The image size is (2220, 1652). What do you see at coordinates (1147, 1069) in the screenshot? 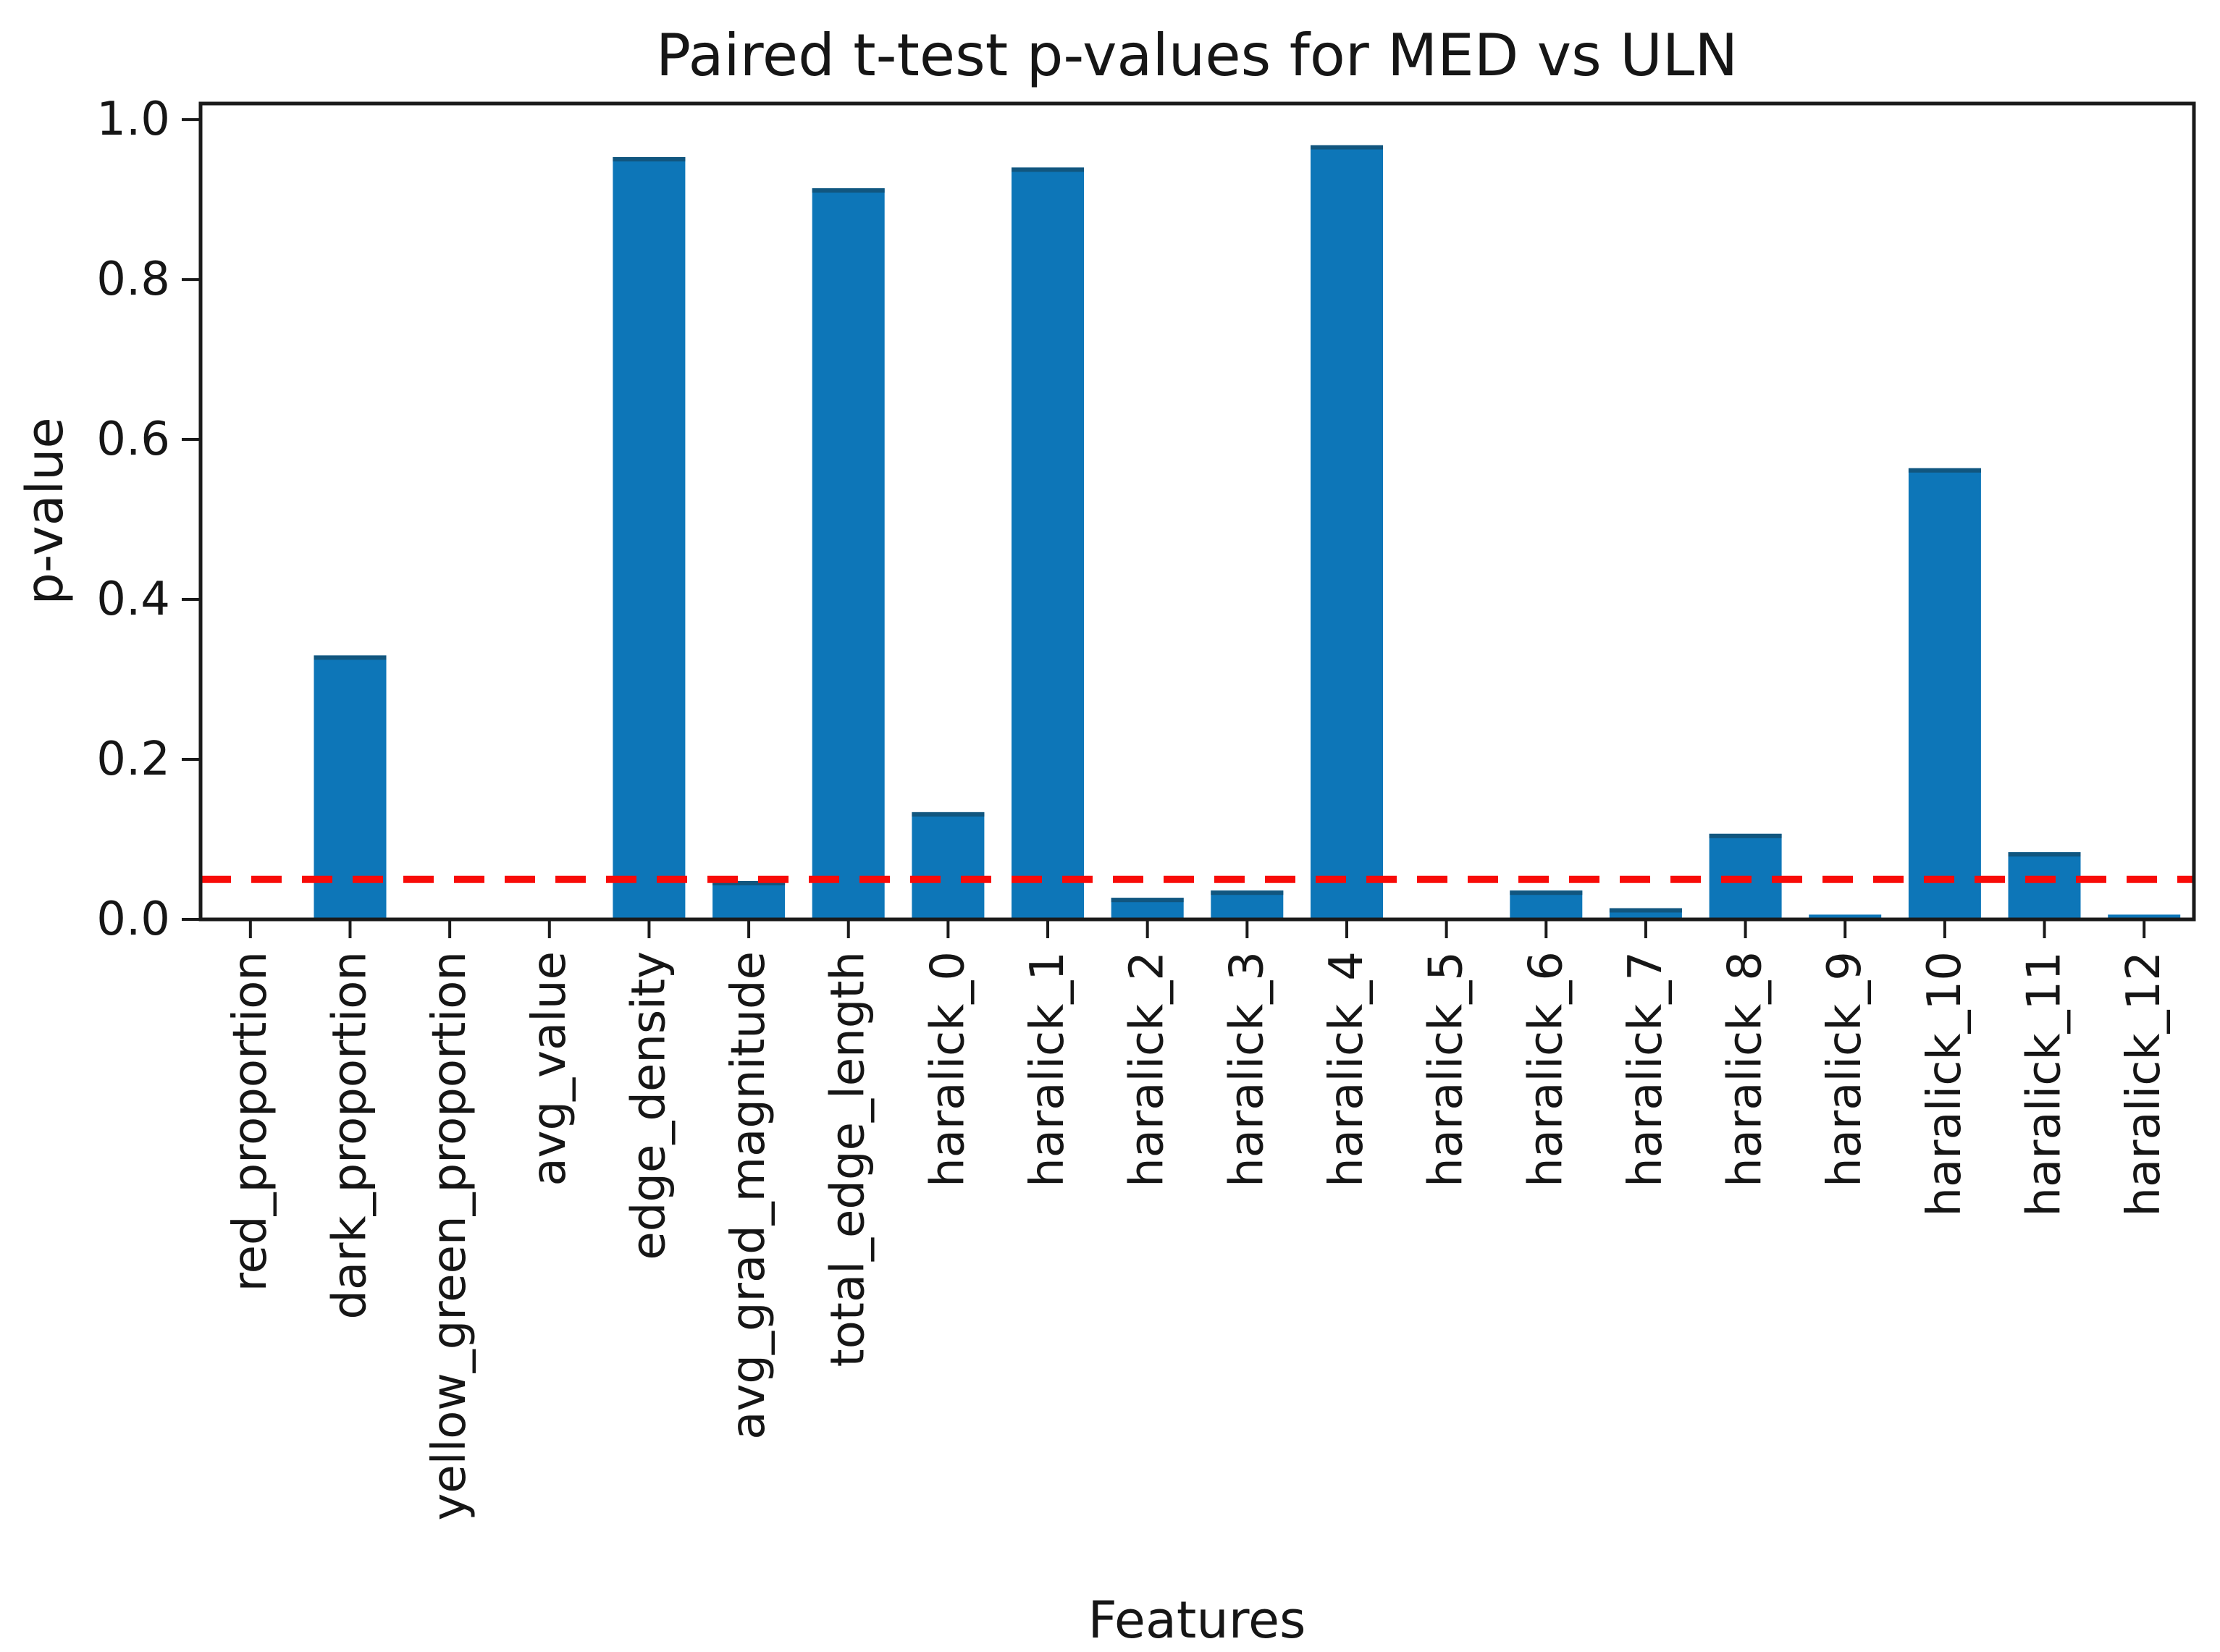
I see `x-tick-label-haralick_2: haralick_2` at bounding box center [1147, 1069].